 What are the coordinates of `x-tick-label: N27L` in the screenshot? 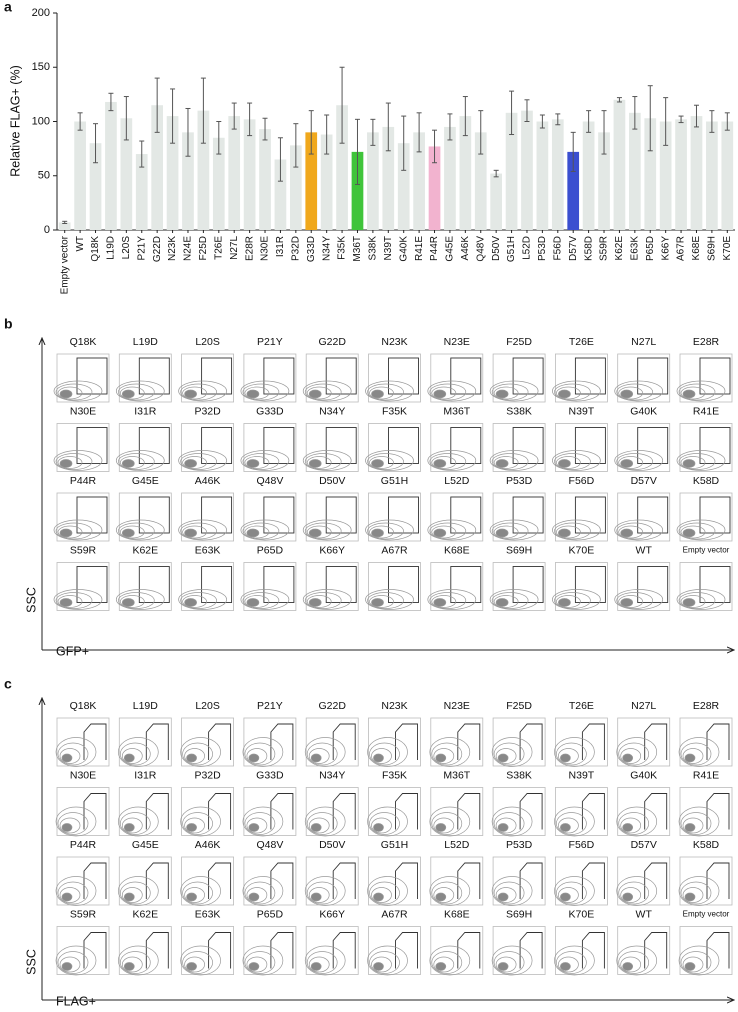 It's located at (234, 248).